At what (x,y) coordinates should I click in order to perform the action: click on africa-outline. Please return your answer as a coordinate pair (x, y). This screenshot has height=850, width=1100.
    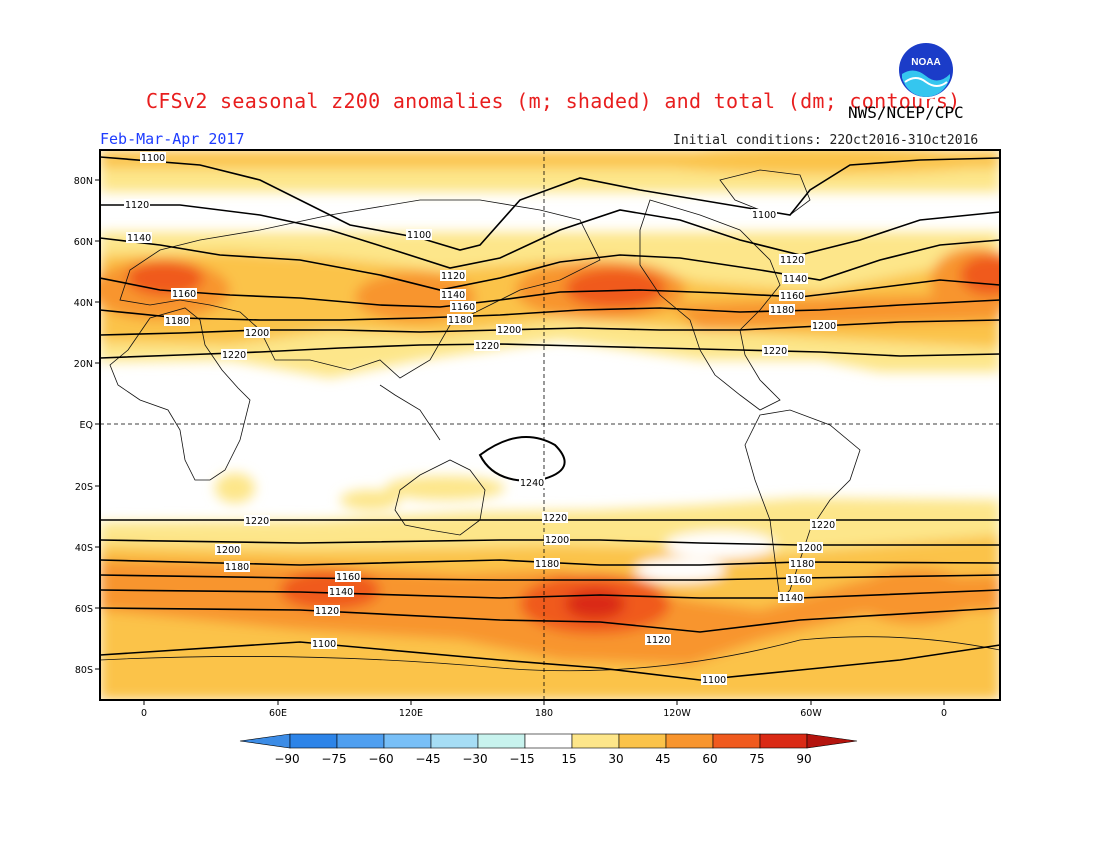
    Looking at the image, I should click on (180, 394).